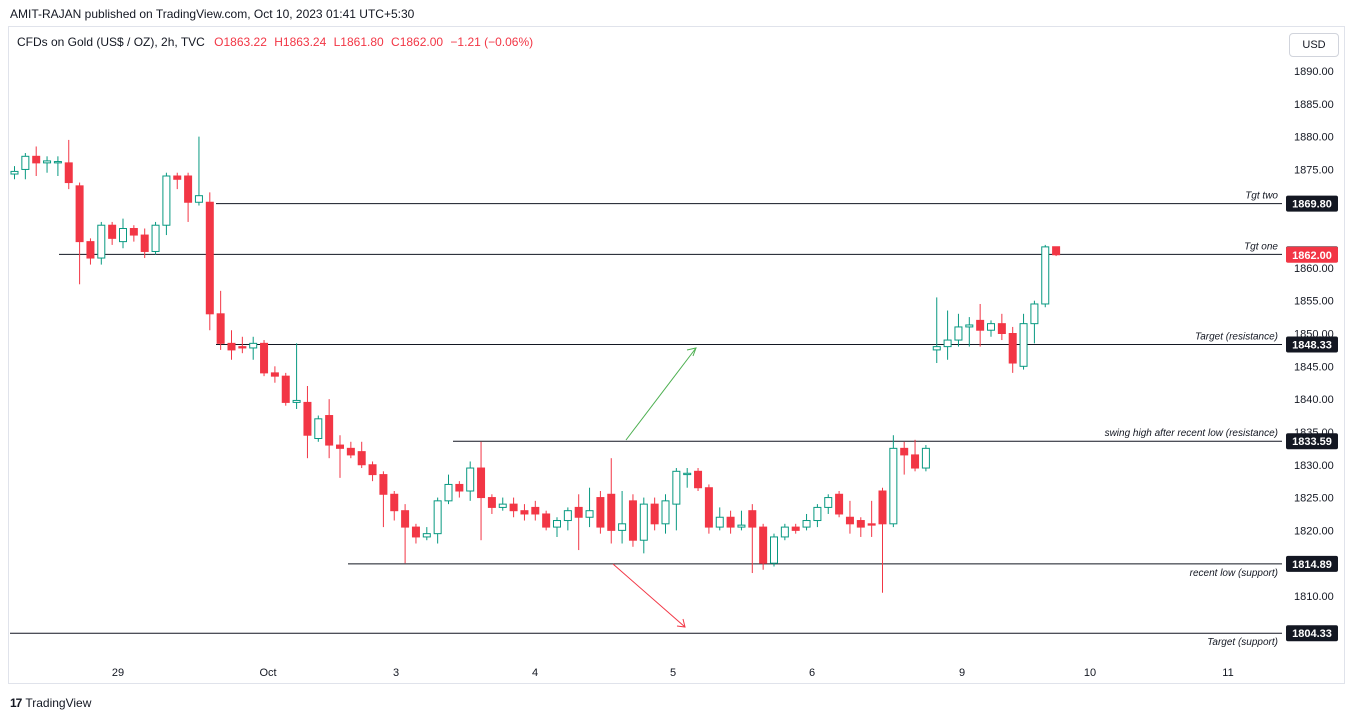  I want to click on price-tag-label: 1862.00, so click(1312, 256).